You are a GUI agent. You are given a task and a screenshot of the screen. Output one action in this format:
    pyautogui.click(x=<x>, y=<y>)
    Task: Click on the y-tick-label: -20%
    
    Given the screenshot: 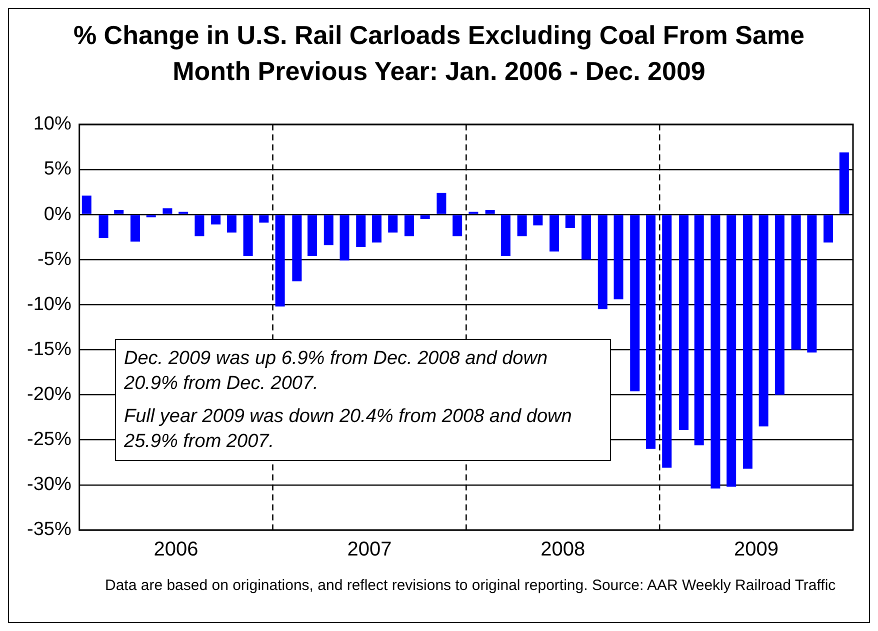 What is the action you would take?
    pyautogui.click(x=49, y=395)
    